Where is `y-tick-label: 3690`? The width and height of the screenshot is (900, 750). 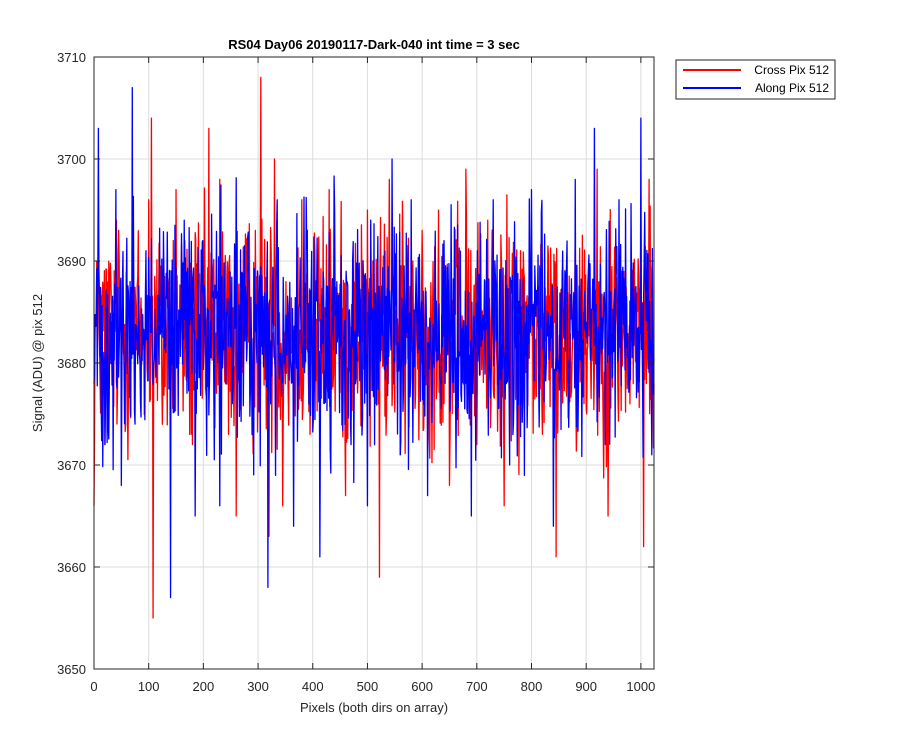 y-tick-label: 3690 is located at coordinates (71, 261).